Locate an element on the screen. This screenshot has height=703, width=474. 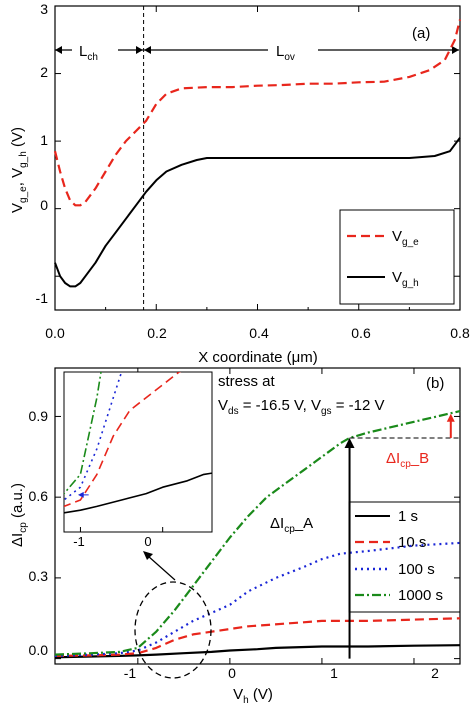
b-xlabel: Vh (V) is located at coordinates (253, 694).